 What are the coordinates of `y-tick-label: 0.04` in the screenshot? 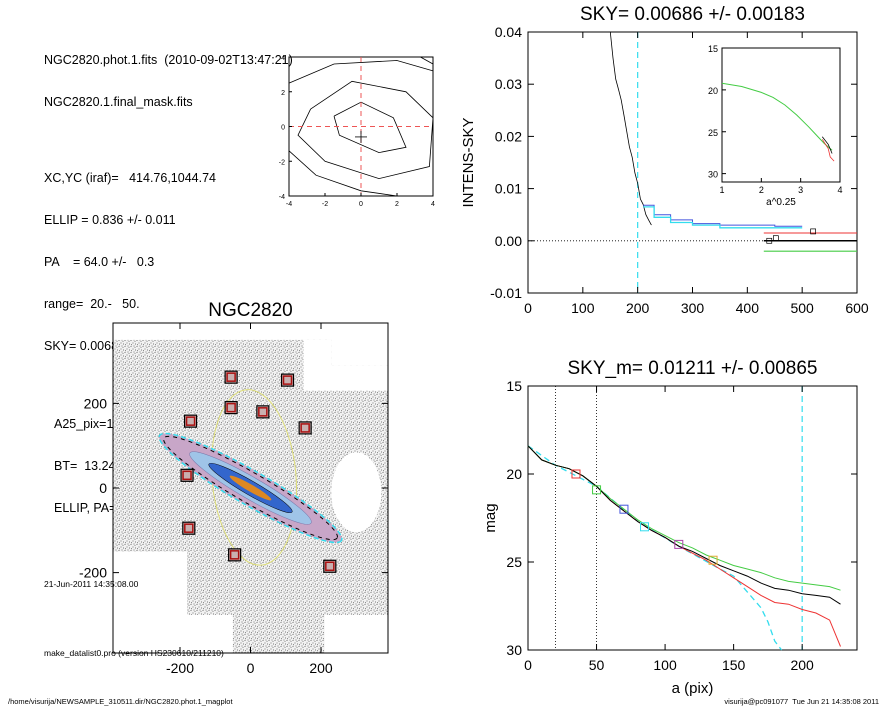 It's located at (508, 32).